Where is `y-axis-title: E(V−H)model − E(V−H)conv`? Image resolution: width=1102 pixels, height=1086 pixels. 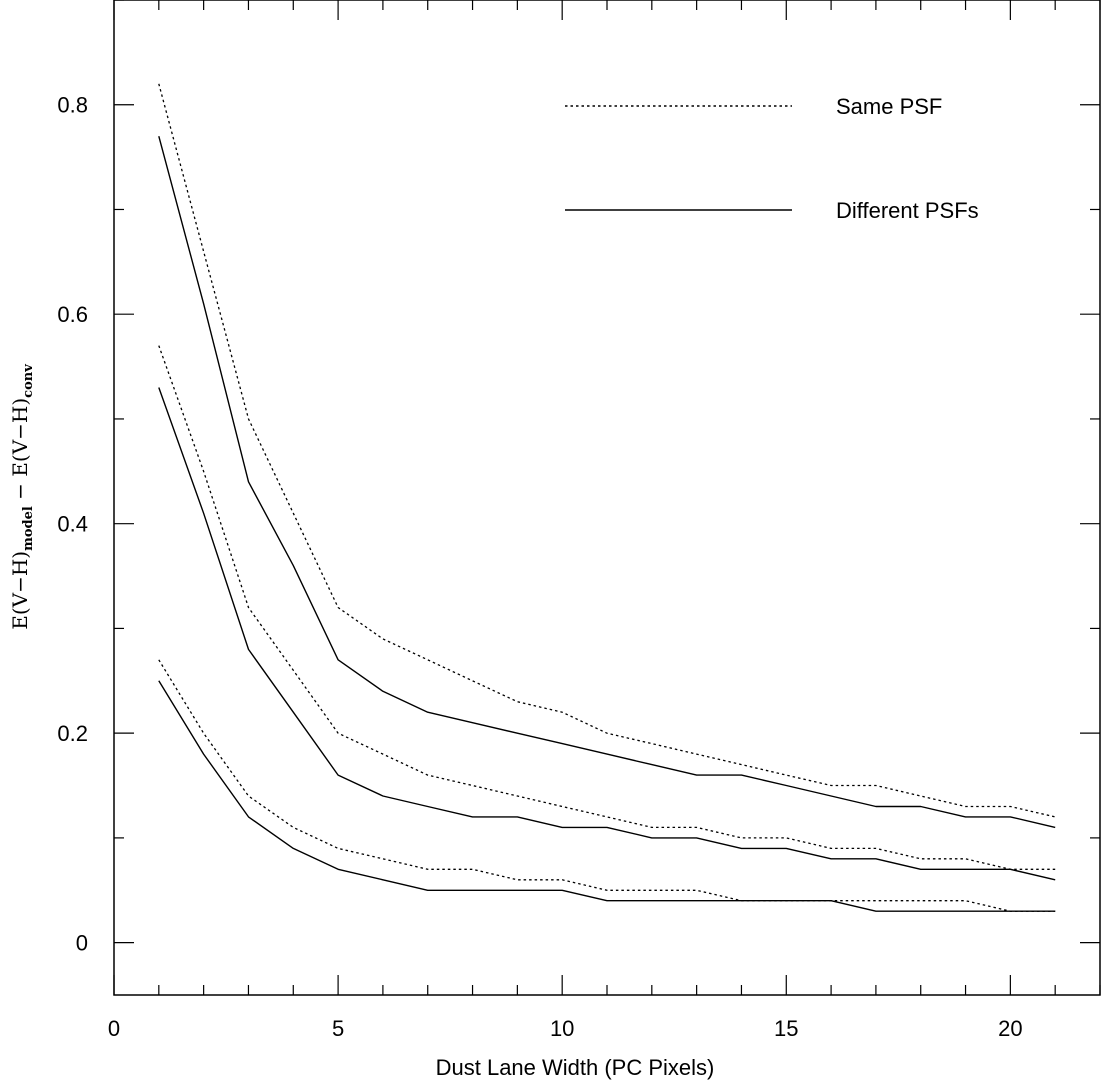
y-axis-title: E(V−H)model − E(V−H)conv is located at coordinates (22, 497).